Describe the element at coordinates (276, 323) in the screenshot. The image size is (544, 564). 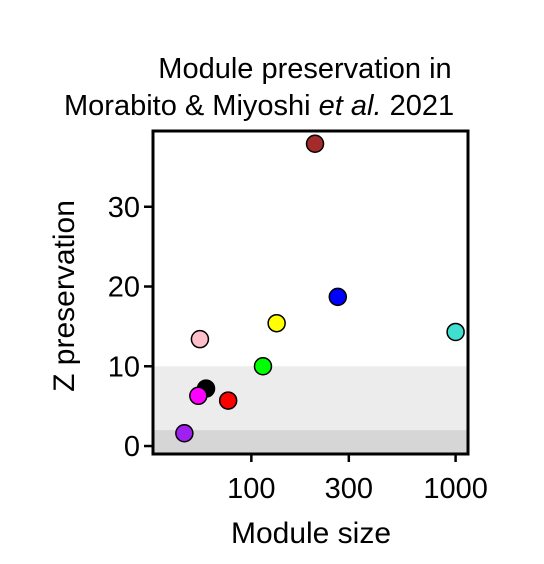
I see `data-point-yellow` at that location.